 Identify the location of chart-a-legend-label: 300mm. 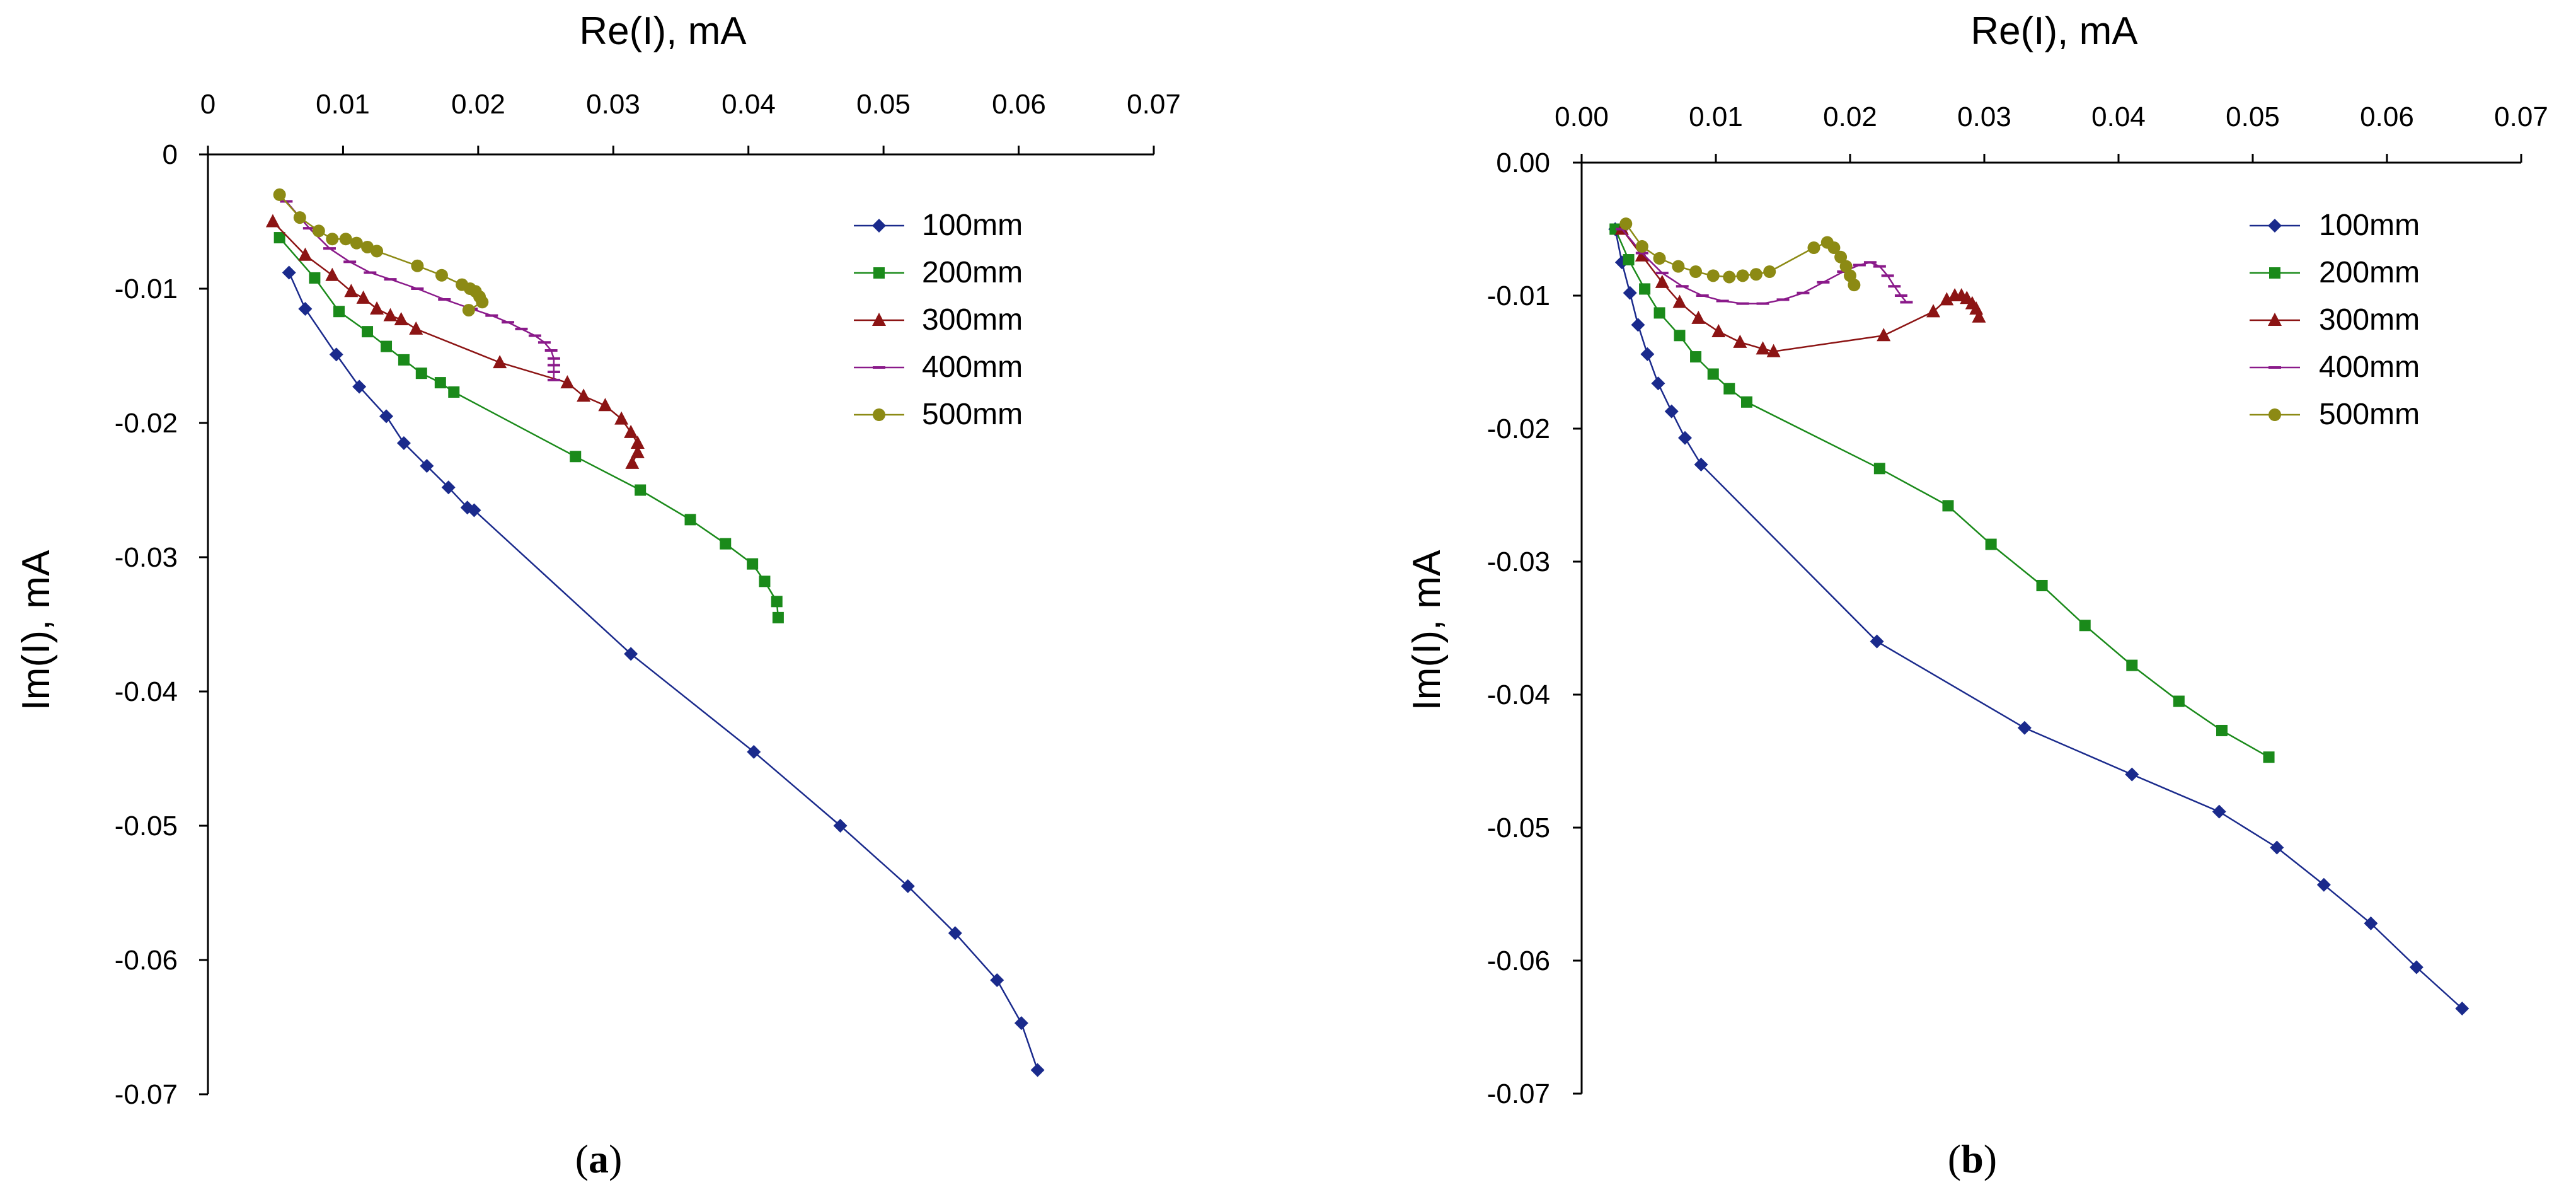
(972, 320).